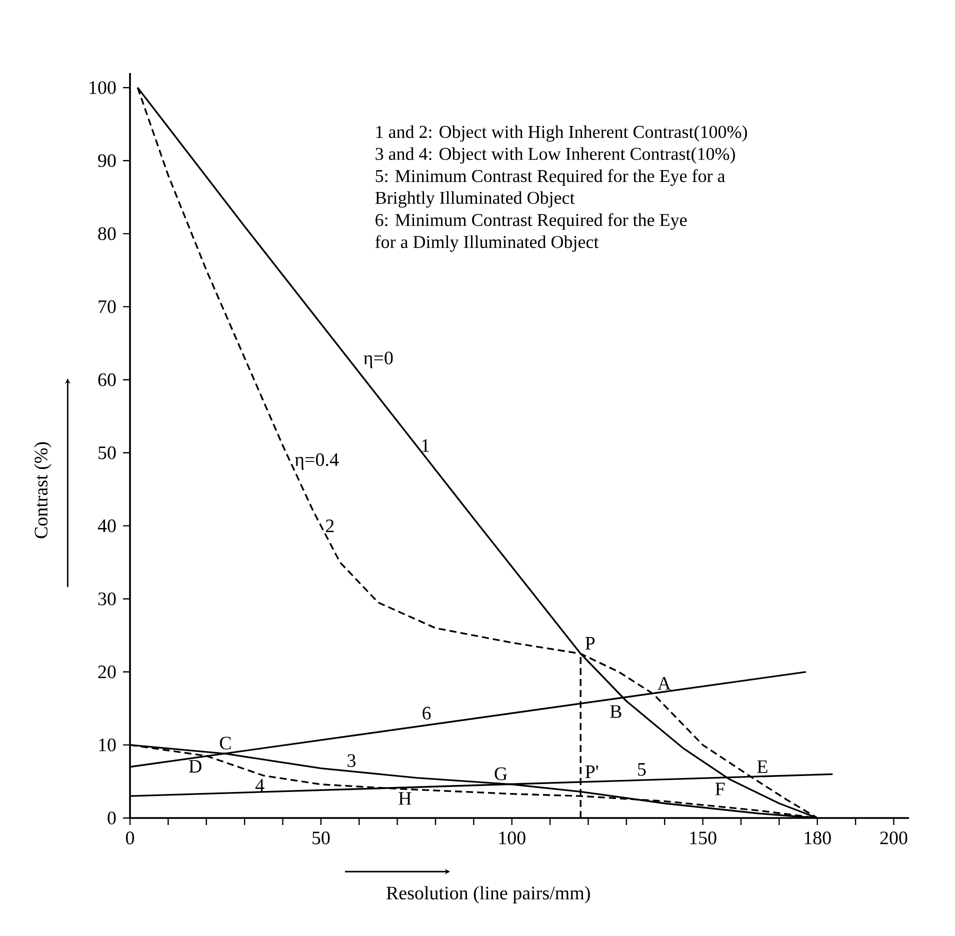 The width and height of the screenshot is (955, 936). Describe the element at coordinates (561, 133) in the screenshot. I see `annotation: 1 and 2: Object with High Inherent Contrast(100%)` at that location.